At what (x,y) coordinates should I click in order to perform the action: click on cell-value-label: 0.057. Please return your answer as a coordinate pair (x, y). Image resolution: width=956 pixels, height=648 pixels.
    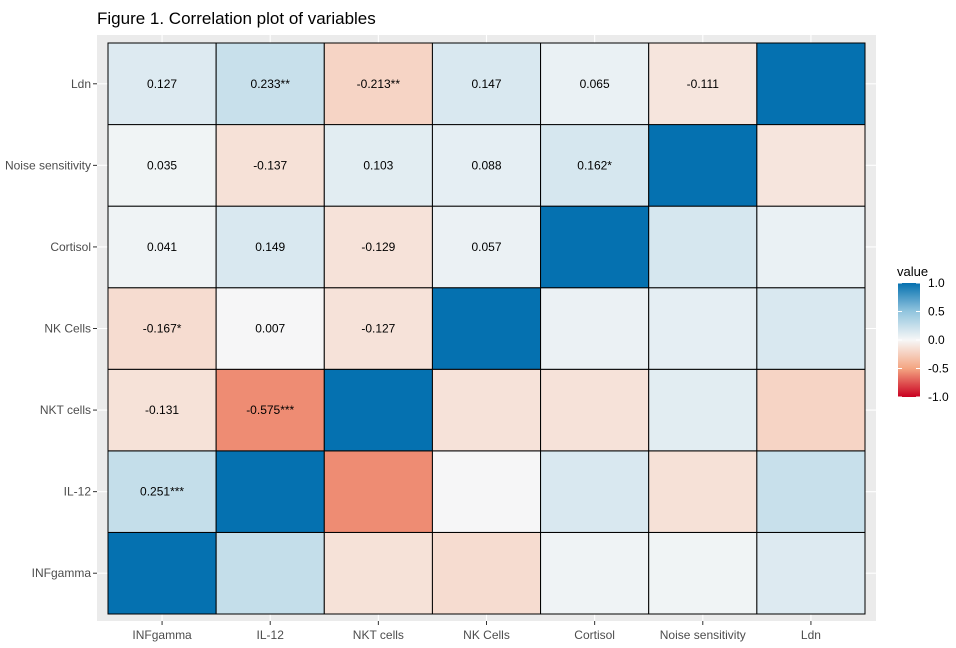
    Looking at the image, I should click on (486, 247).